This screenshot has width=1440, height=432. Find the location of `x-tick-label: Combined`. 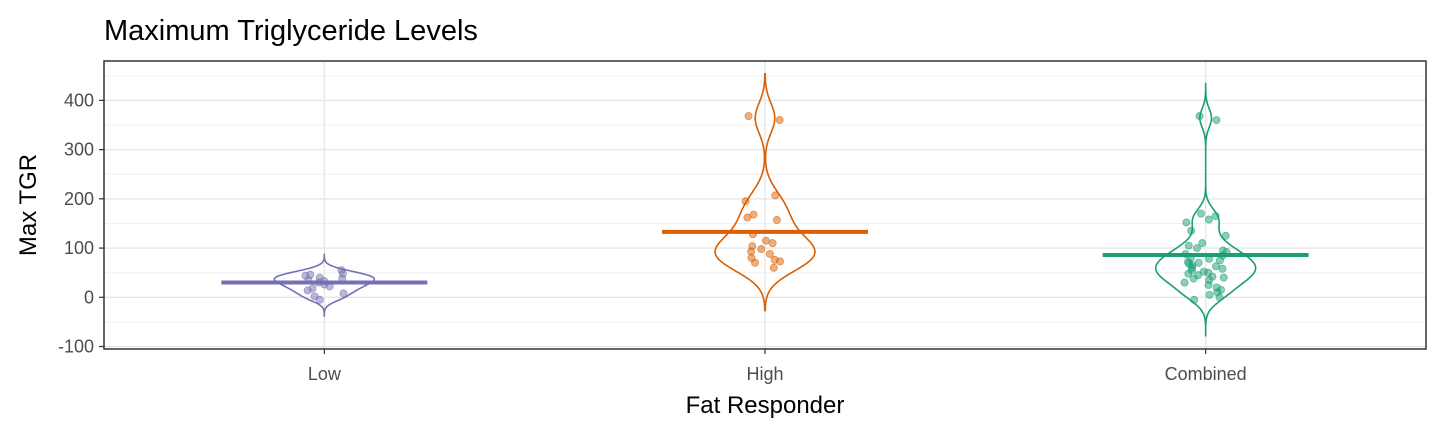

x-tick-label: Combined is located at coordinates (1206, 374).